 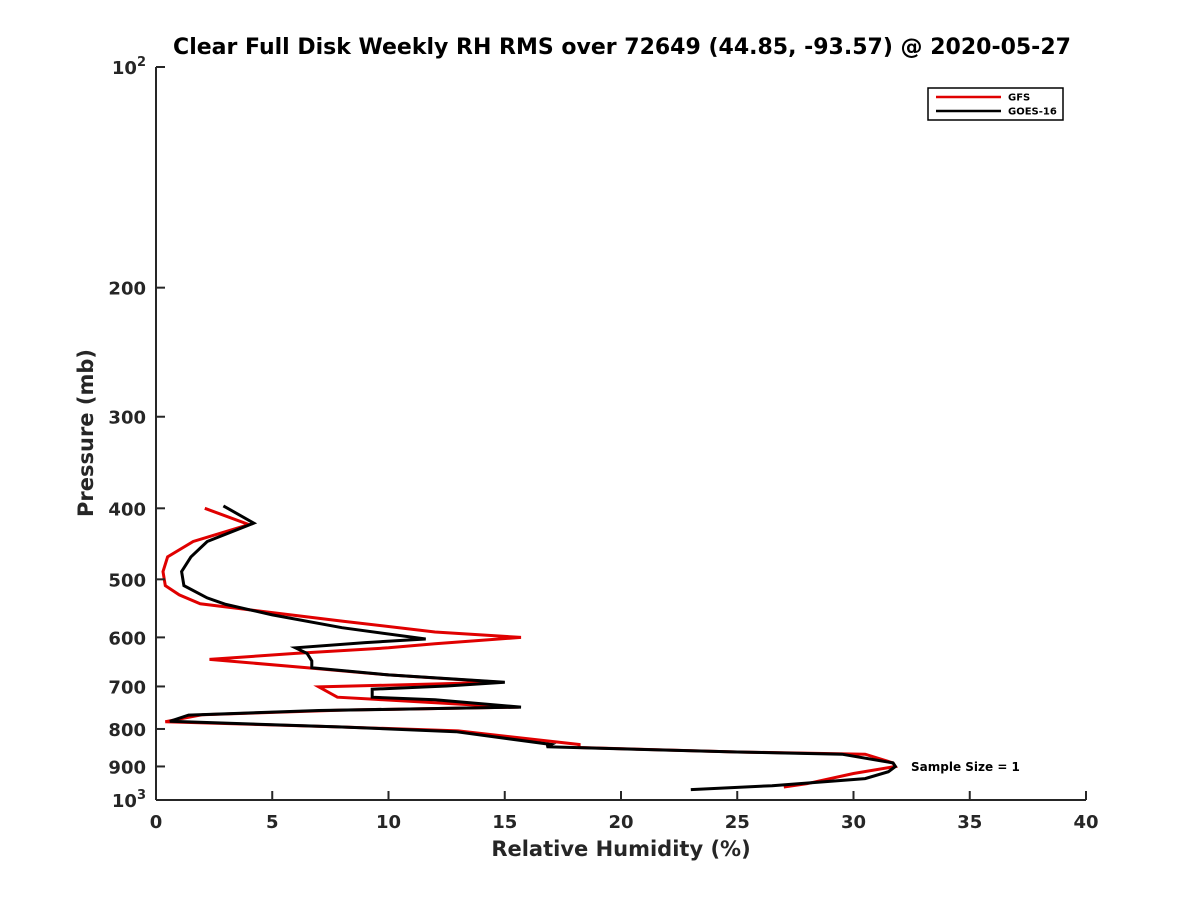 I want to click on x-tick-label: 0, so click(x=156, y=822).